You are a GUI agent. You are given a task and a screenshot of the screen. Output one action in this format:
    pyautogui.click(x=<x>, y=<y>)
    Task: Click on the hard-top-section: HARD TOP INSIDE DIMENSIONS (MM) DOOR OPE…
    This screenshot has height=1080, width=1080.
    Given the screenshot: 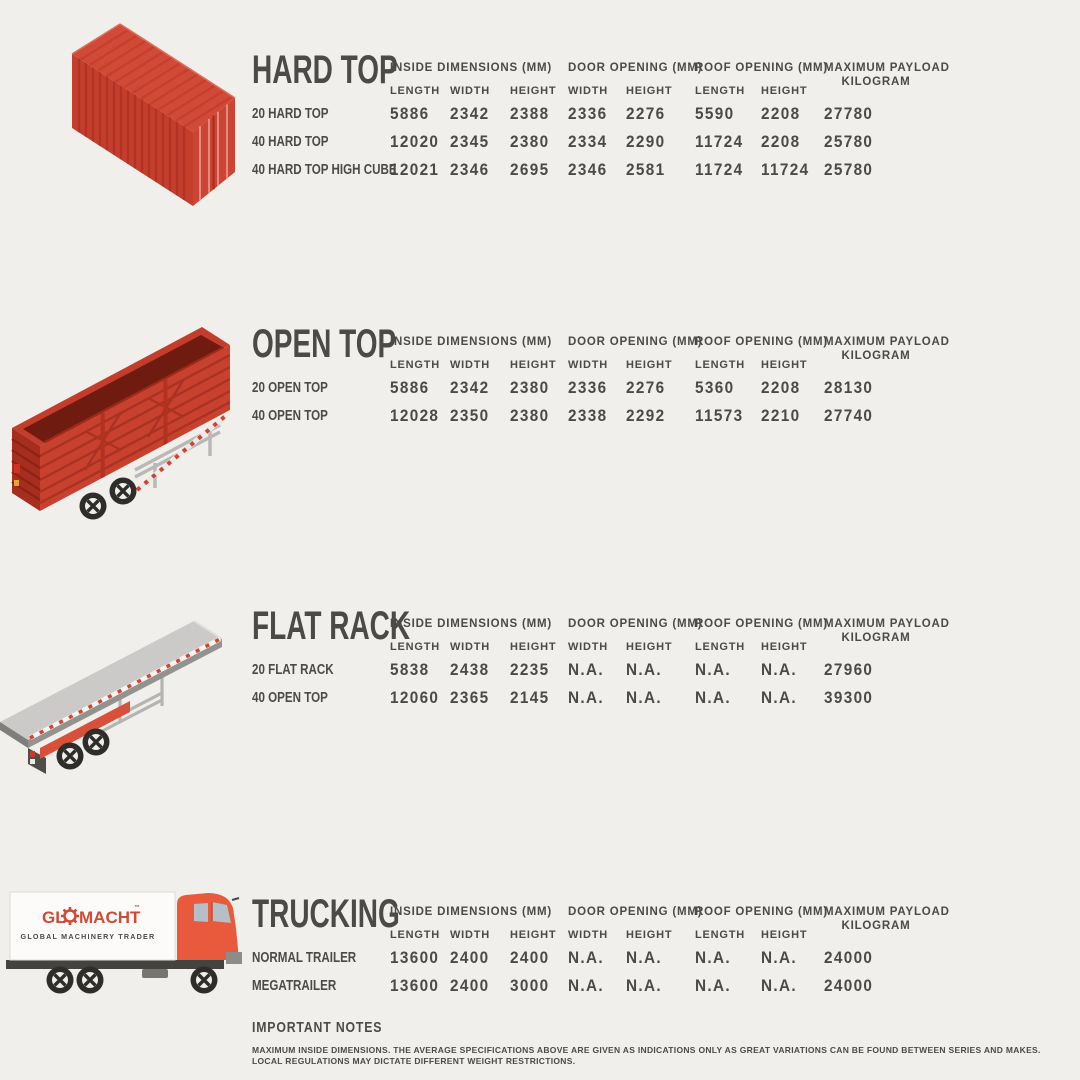 What is the action you would take?
    pyautogui.click(x=607, y=117)
    